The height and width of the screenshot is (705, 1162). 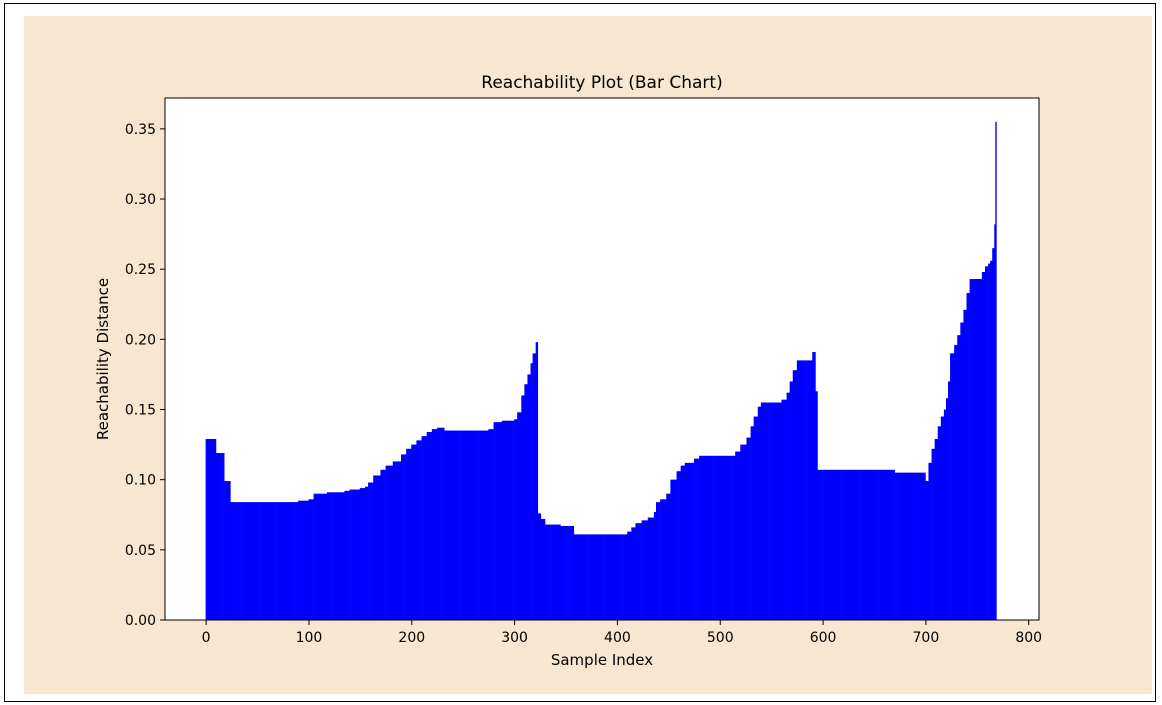 I want to click on y-tick-label: 0.25, so click(x=140, y=270).